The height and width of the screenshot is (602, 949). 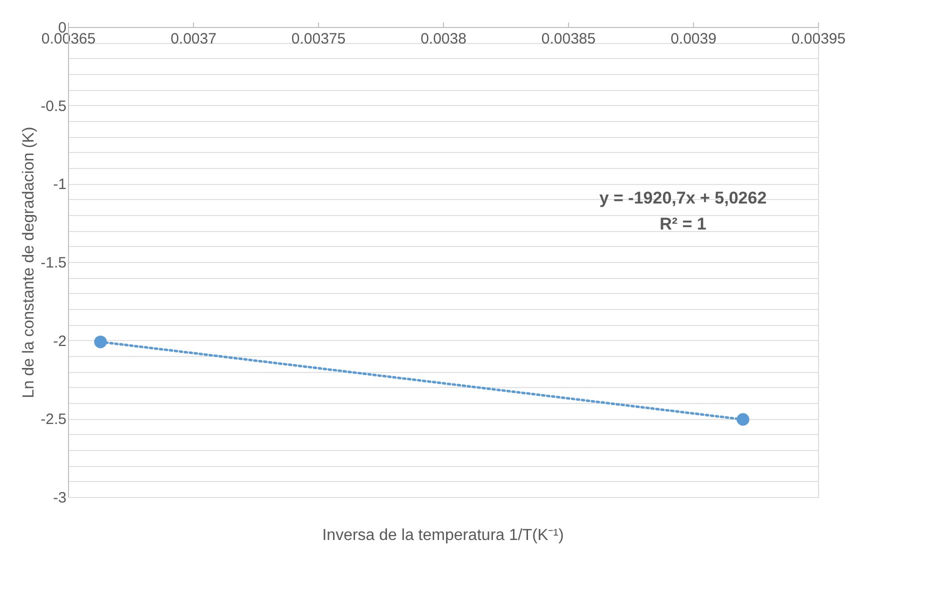 What do you see at coordinates (59, 498) in the screenshot?
I see `y-tick-label: -3` at bounding box center [59, 498].